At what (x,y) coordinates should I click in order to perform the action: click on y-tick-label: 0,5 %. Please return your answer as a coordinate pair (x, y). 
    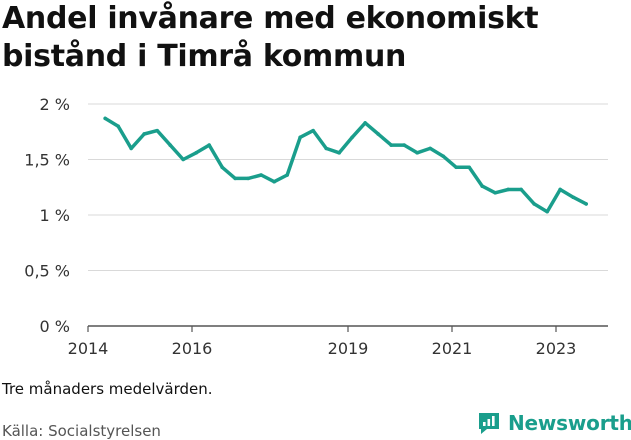
    Looking at the image, I should click on (47, 271).